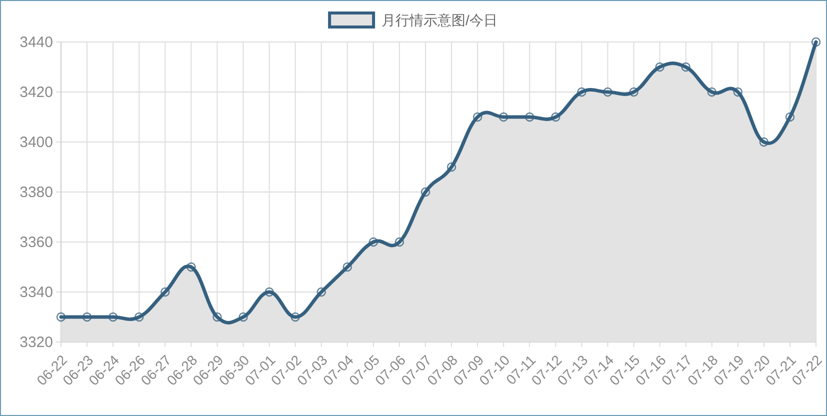  Describe the element at coordinates (36, 192) in the screenshot. I see `y-tick-label: 3380` at that location.